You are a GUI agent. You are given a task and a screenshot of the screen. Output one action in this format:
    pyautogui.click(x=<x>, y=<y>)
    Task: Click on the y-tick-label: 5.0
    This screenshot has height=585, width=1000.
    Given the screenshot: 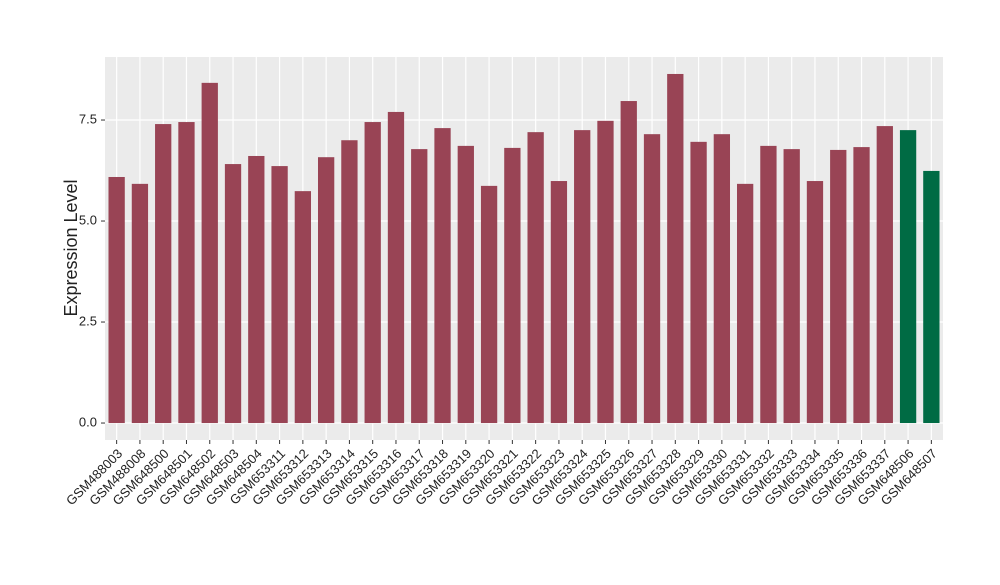 What is the action you would take?
    pyautogui.click(x=88, y=219)
    